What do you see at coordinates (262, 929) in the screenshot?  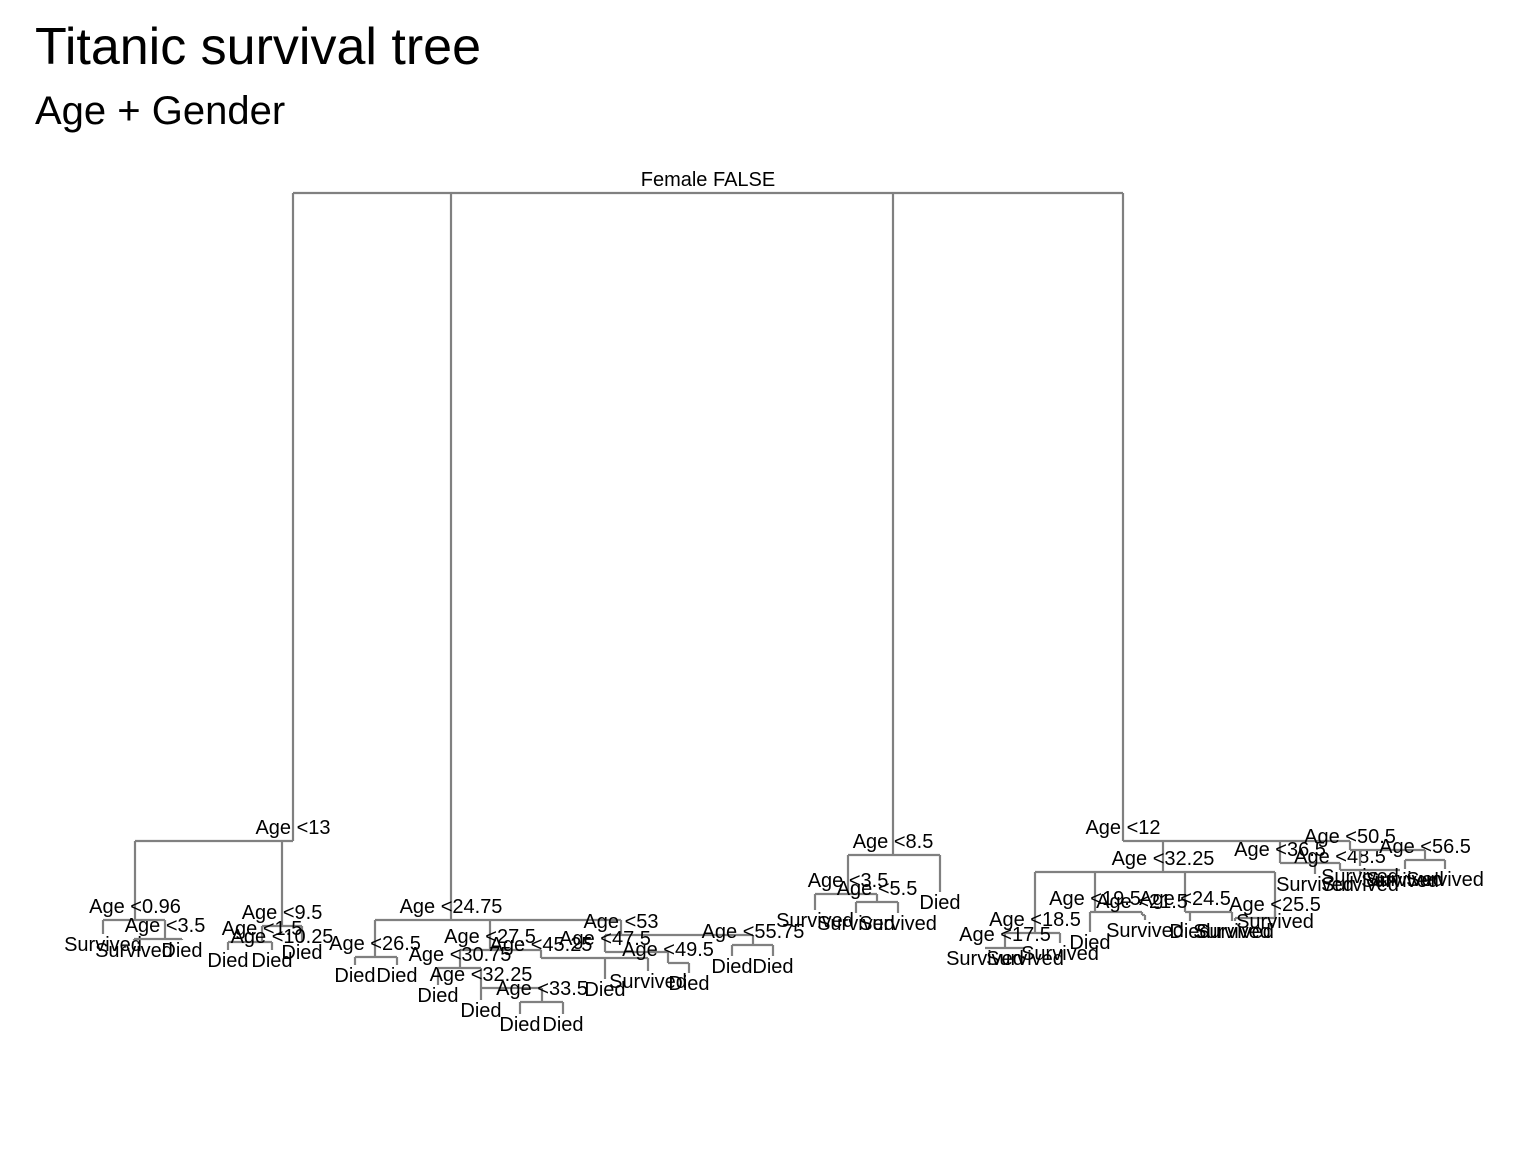 I see `tree-split-label: Age <1.5` at bounding box center [262, 929].